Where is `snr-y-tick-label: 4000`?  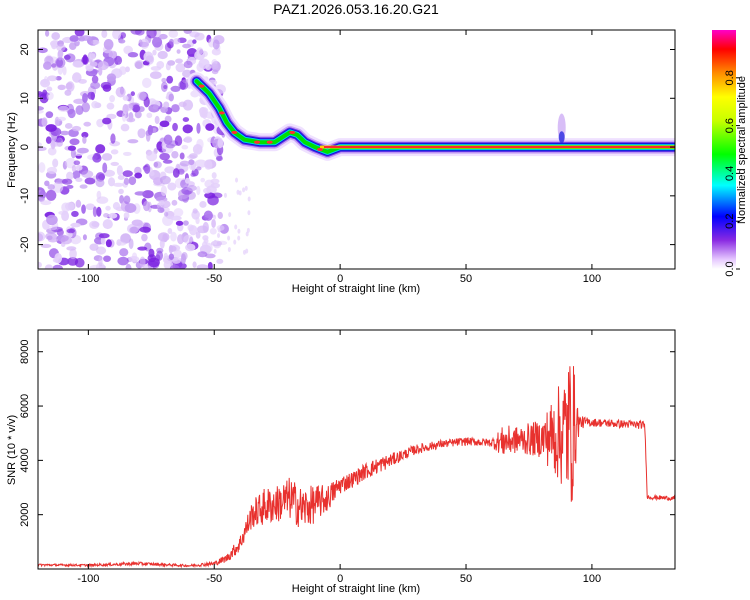 snr-y-tick-label: 4000 is located at coordinates (25, 460).